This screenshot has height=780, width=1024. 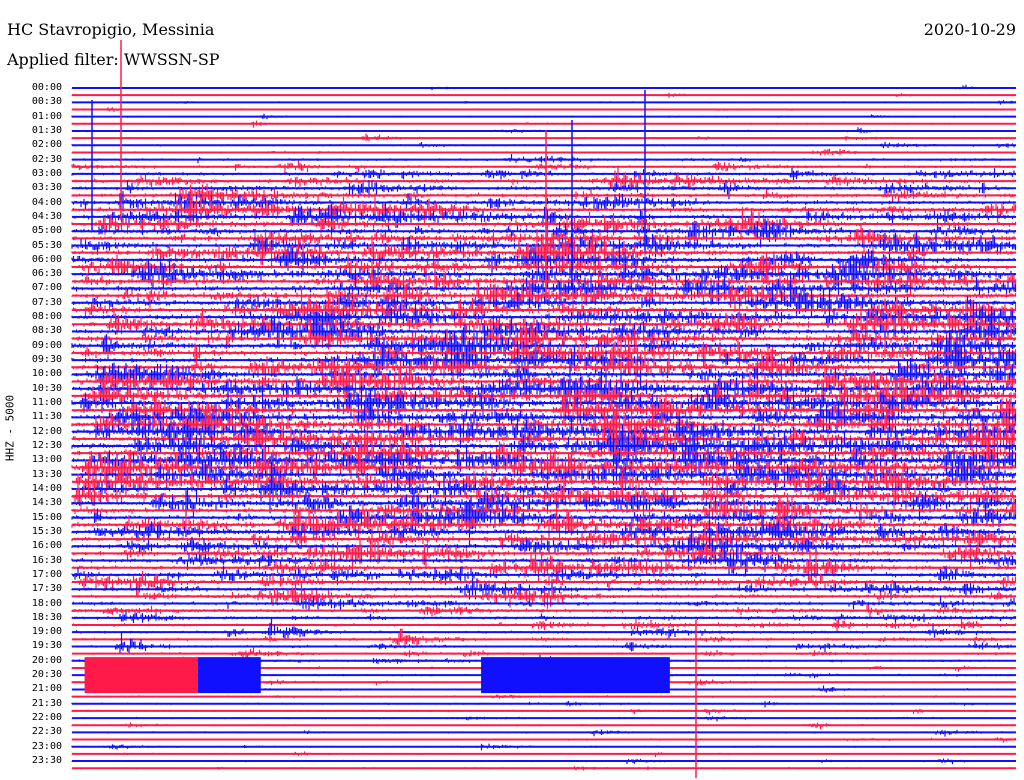 I want to click on time-tick-label: 05:00, so click(x=46, y=231).